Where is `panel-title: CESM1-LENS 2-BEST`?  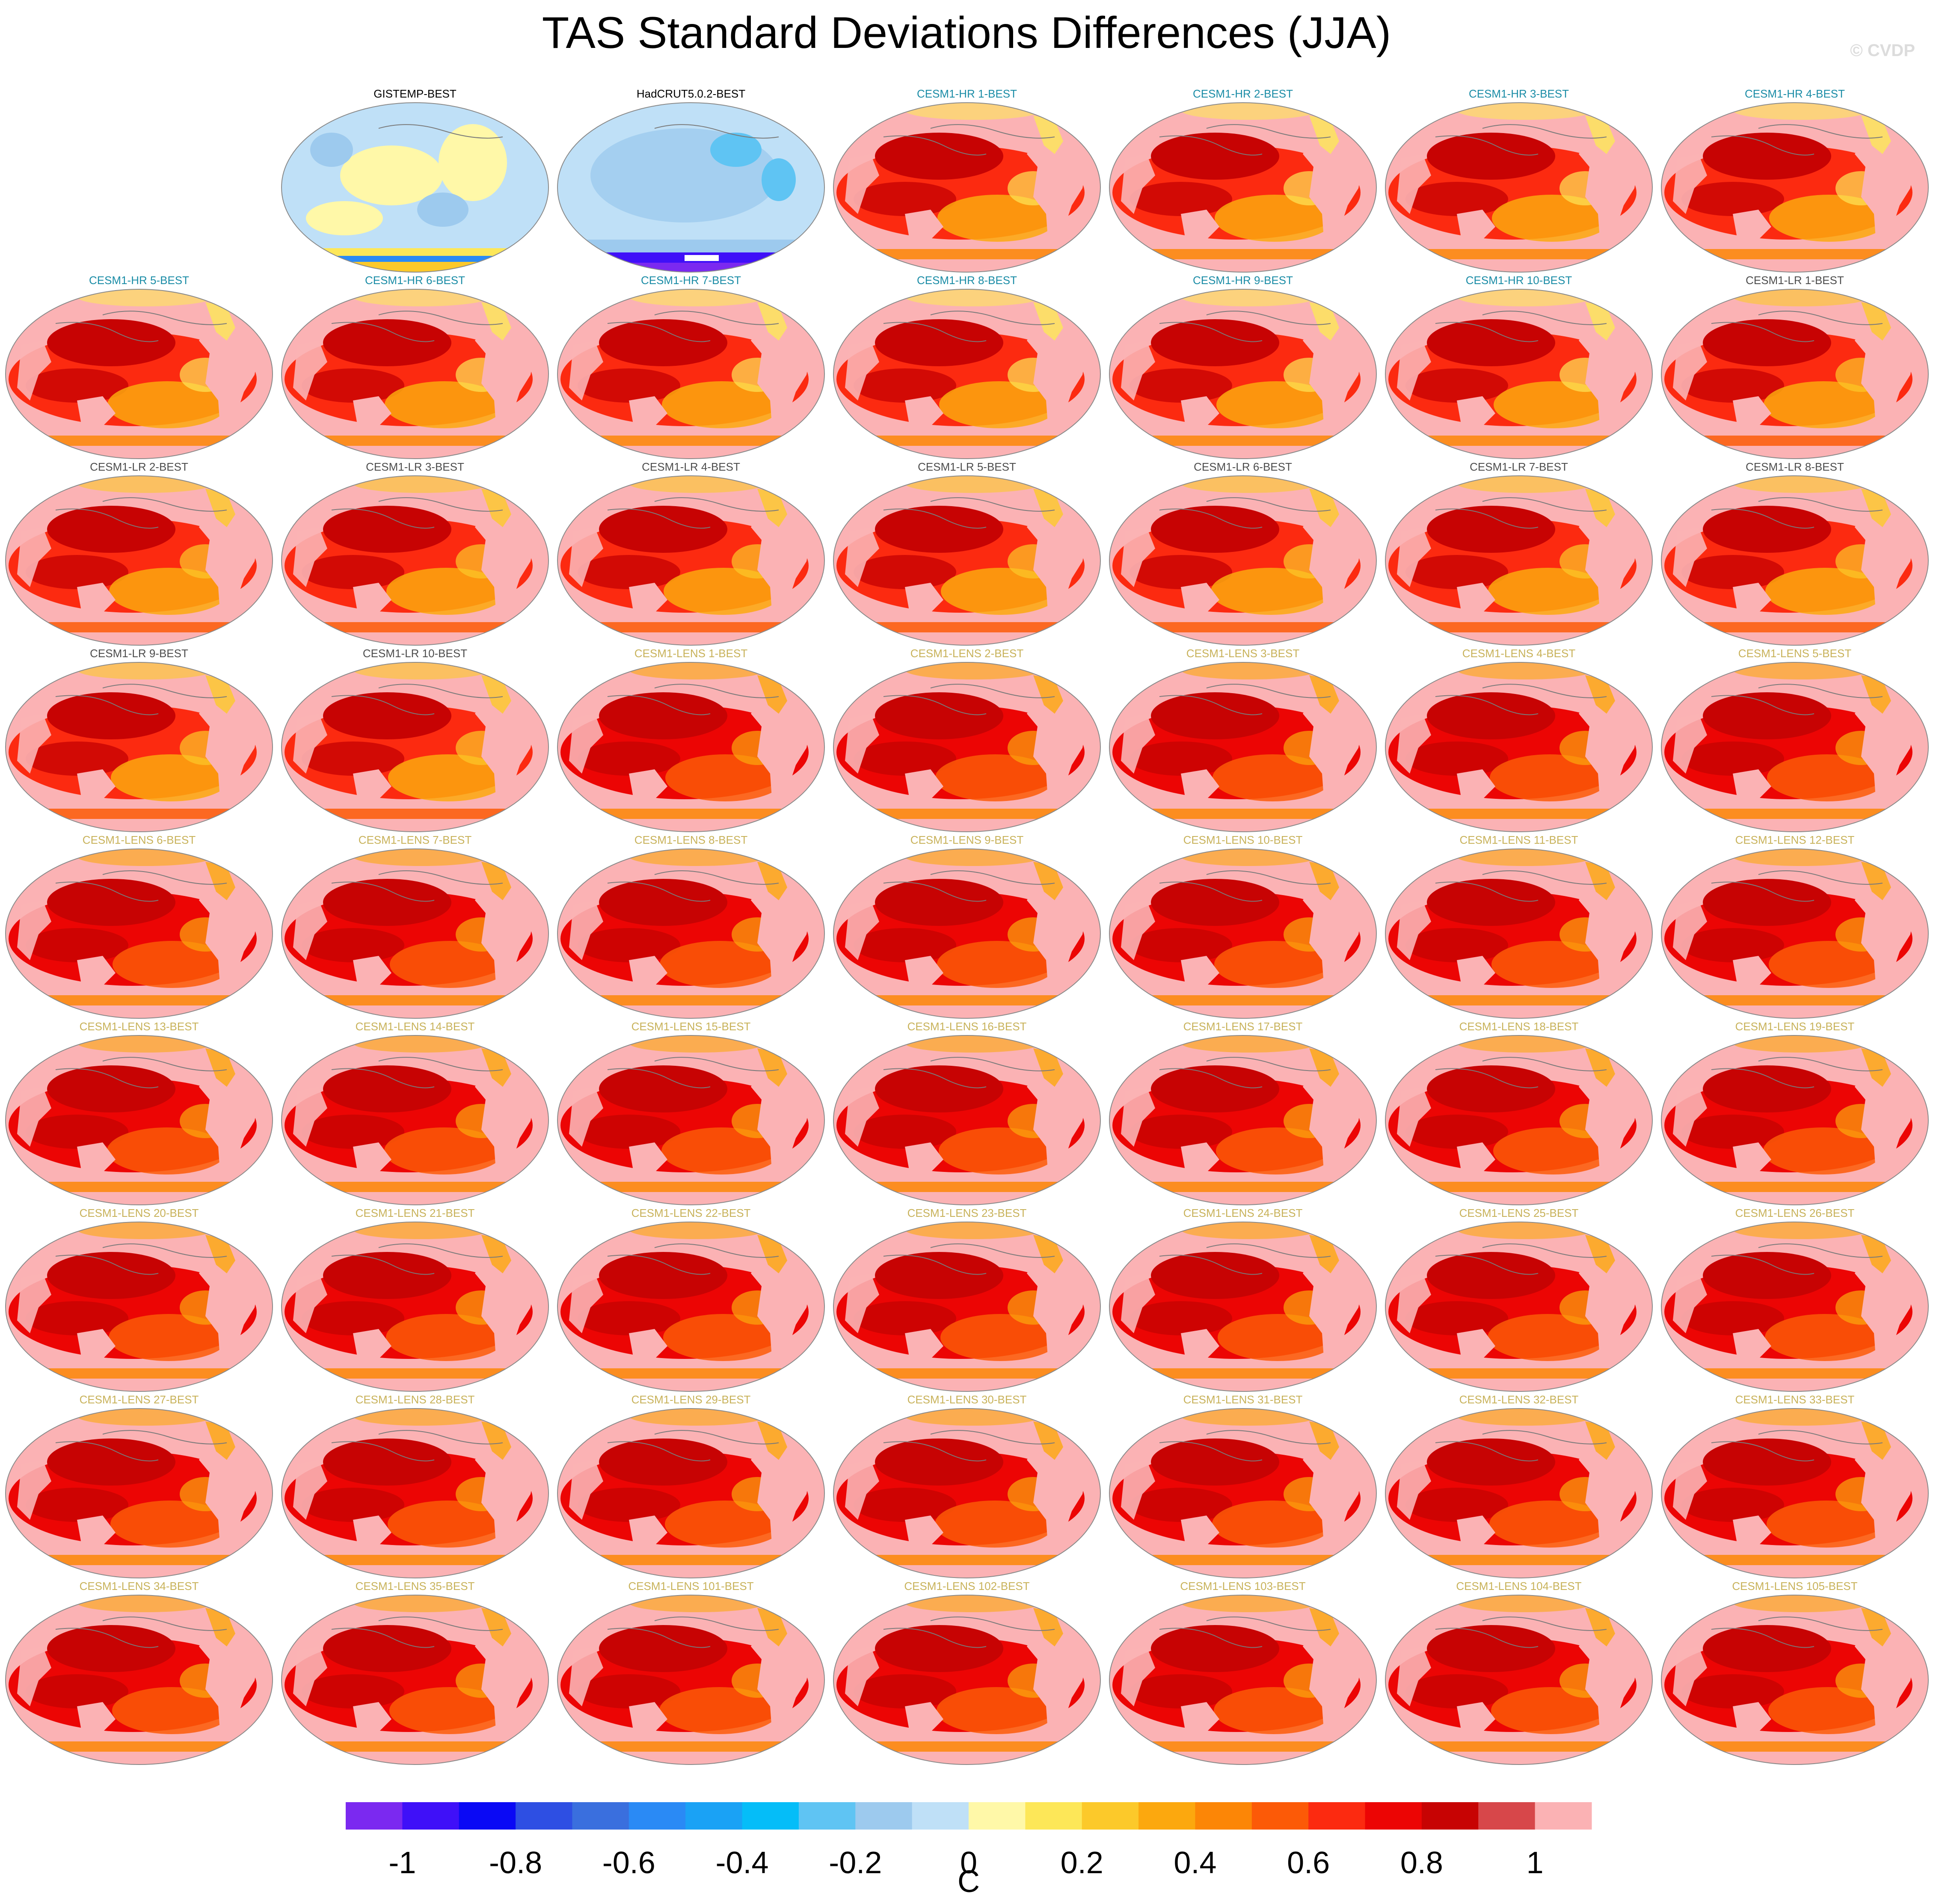
panel-title: CESM1-LENS 2-BEST is located at coordinates (967, 653).